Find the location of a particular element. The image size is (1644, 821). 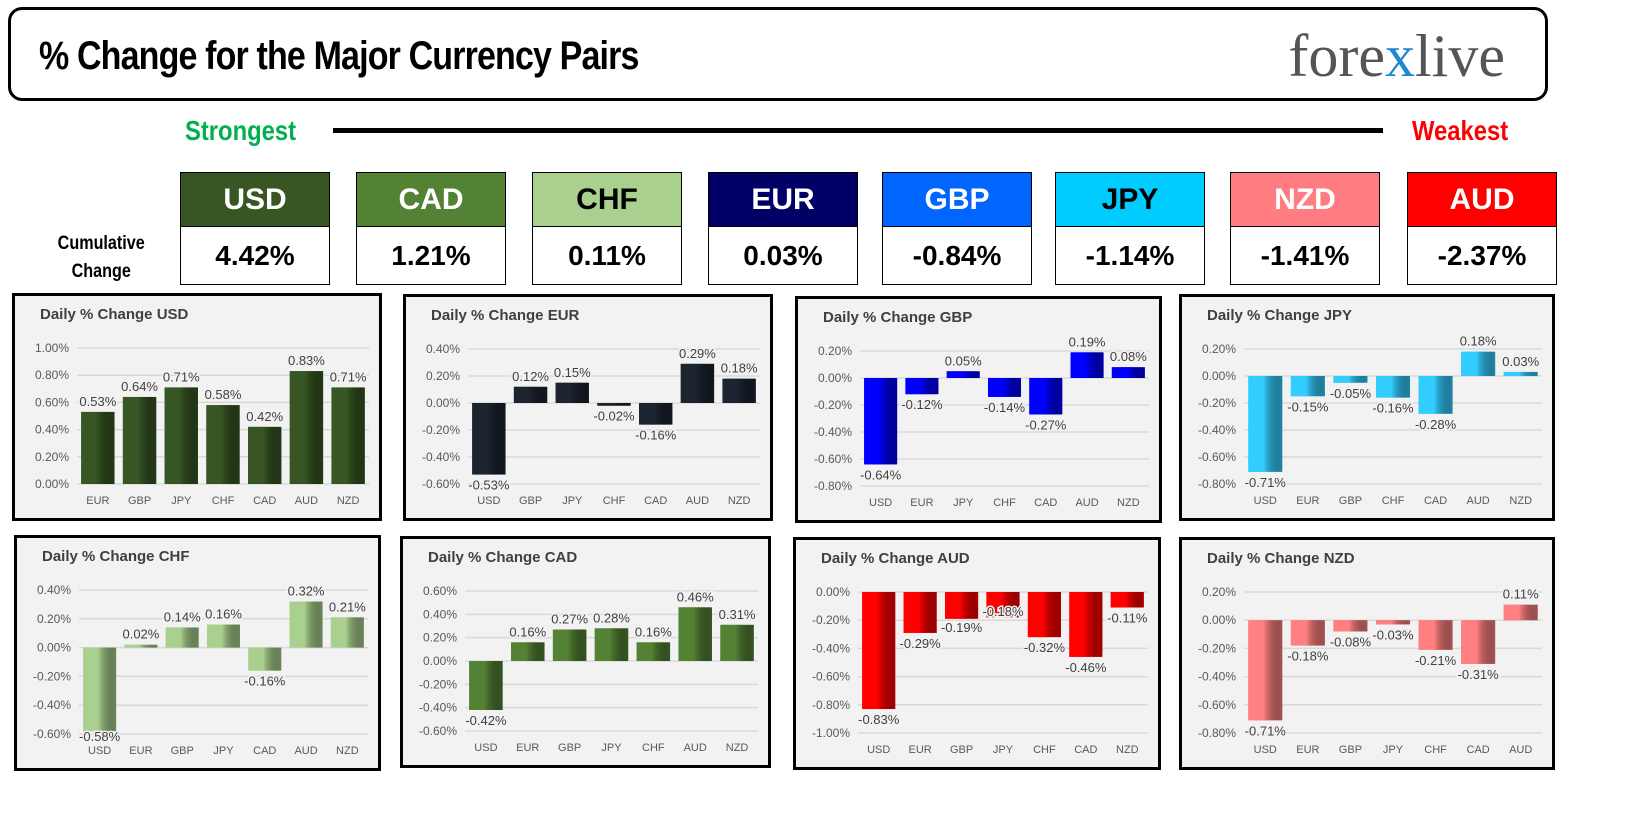

data-label: 0.28% is located at coordinates (611, 617).